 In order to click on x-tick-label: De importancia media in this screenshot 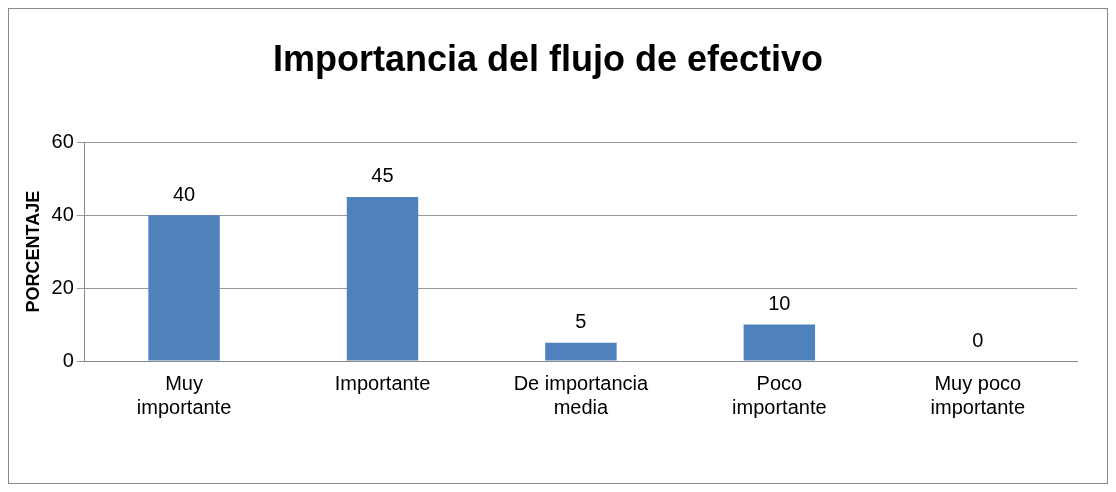, I will do `click(581, 394)`.